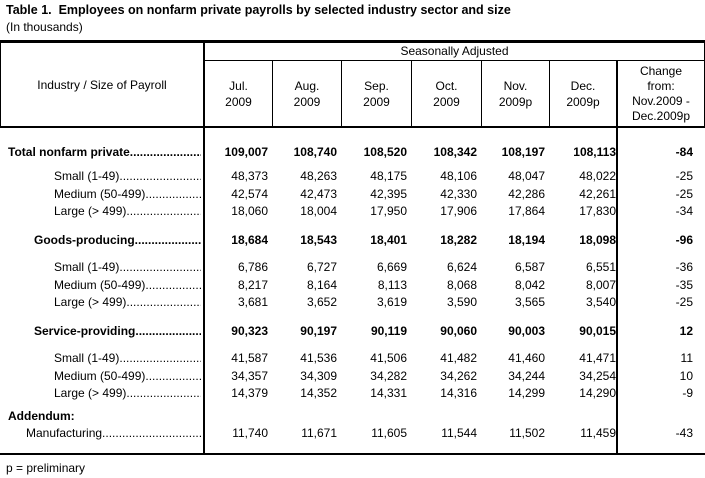 The height and width of the screenshot is (478, 705). I want to click on value-cell: 34,262, so click(458, 375).